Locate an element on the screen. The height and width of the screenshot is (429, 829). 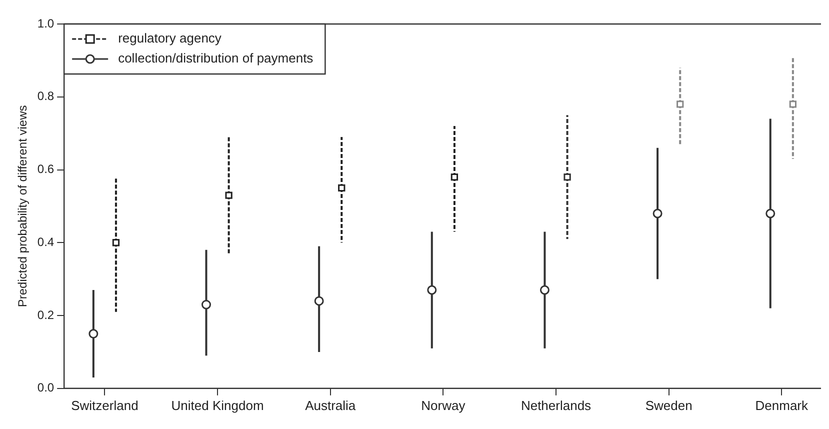
x-tick-label: Netherlands is located at coordinates (556, 405).